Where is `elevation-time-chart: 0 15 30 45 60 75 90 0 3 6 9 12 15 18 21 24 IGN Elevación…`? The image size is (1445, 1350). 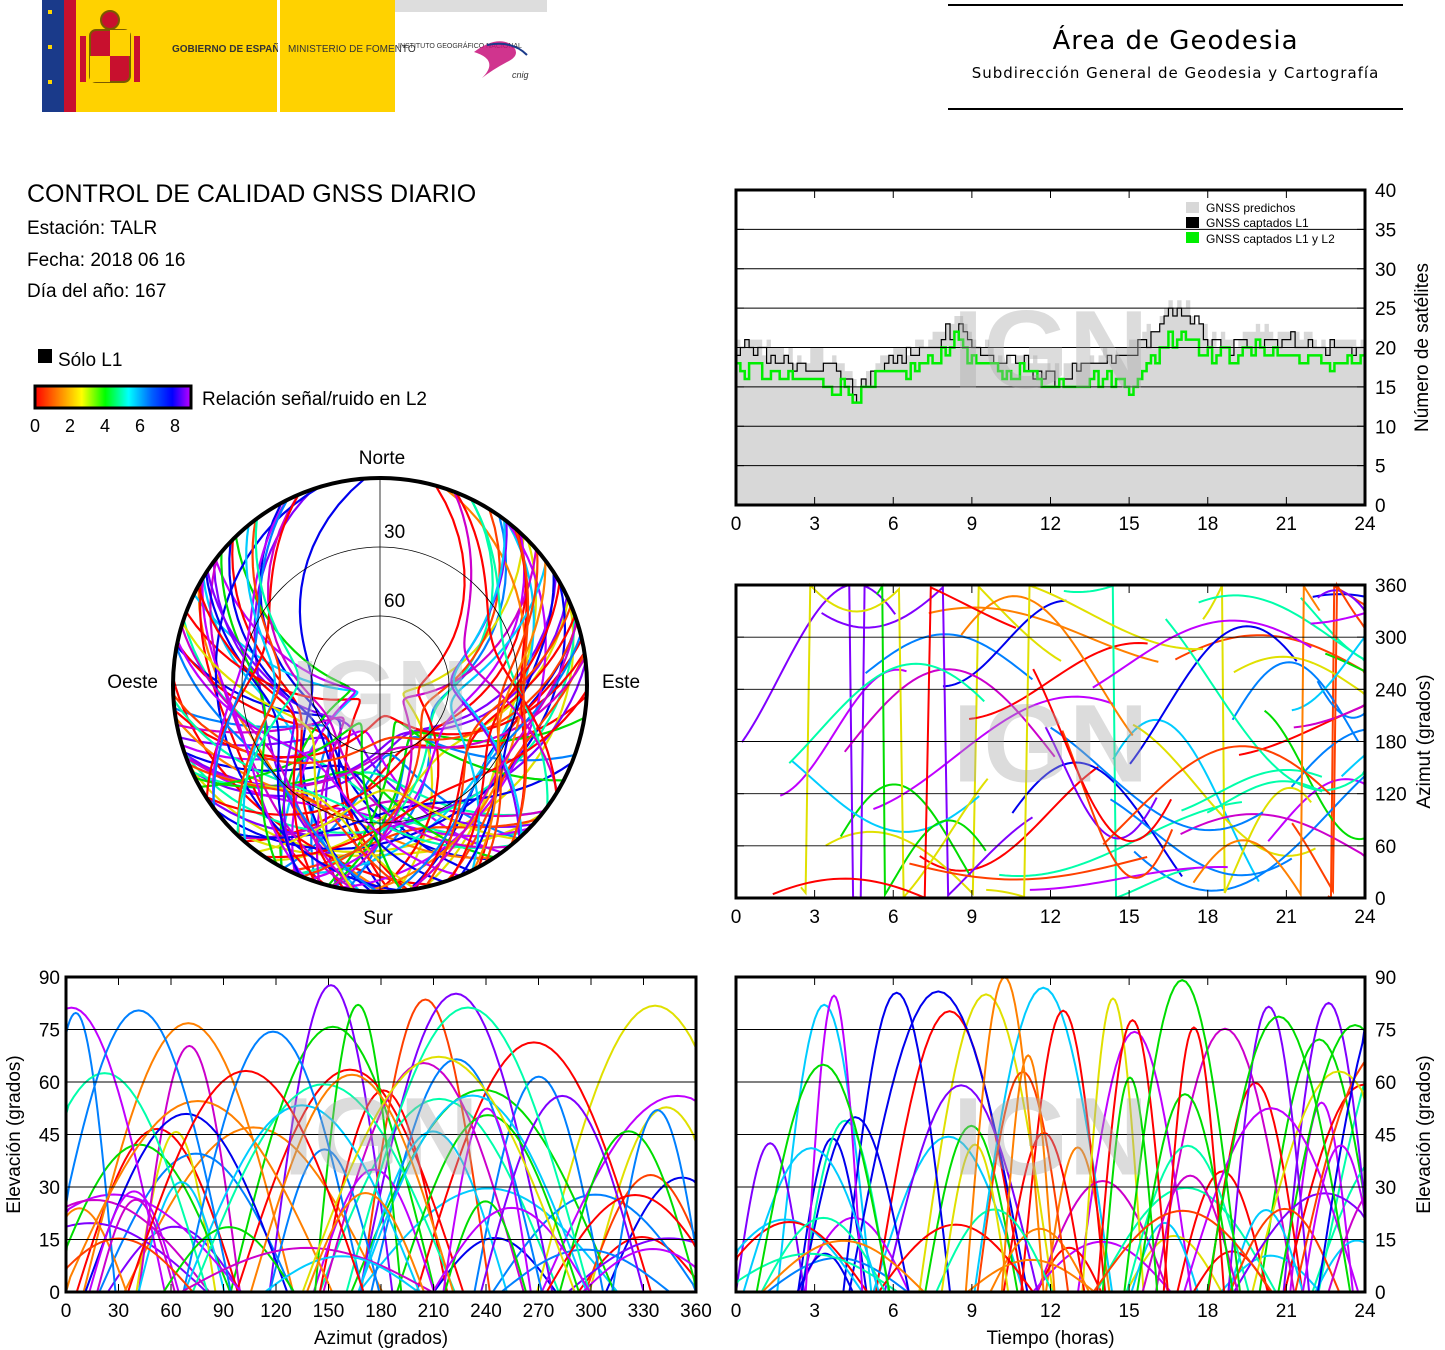
elevation-time-chart: 0 15 30 45 60 75 90 0 3 6 9 12 15 18 21 24 IGN Elevación… is located at coordinates (1083, 1158).